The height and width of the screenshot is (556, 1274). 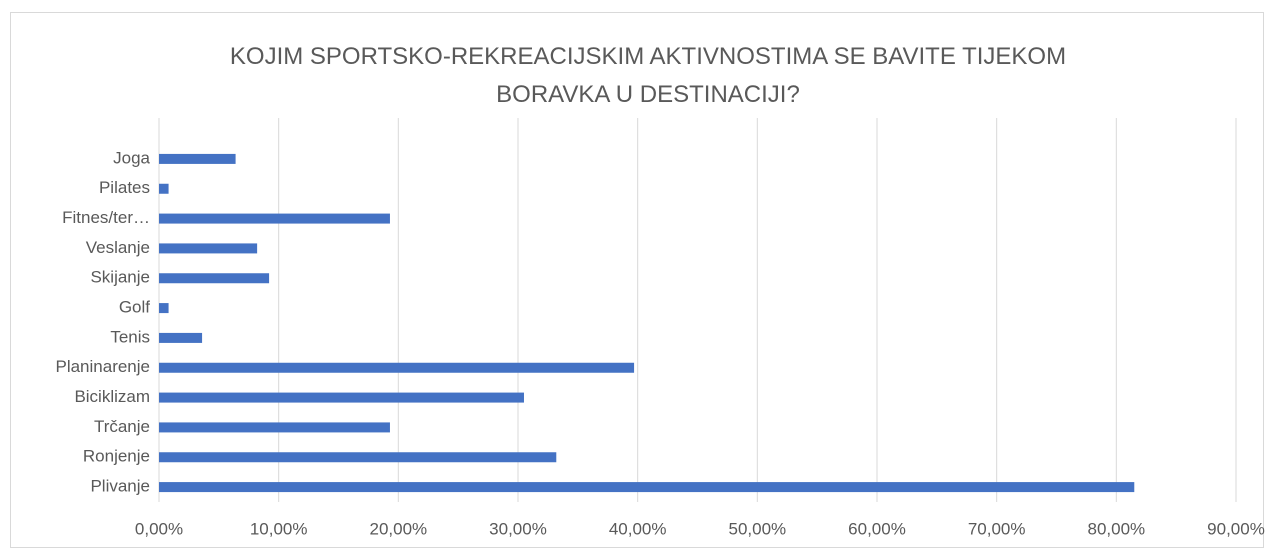 I want to click on x-tick-label: 30,00%, so click(x=518, y=528).